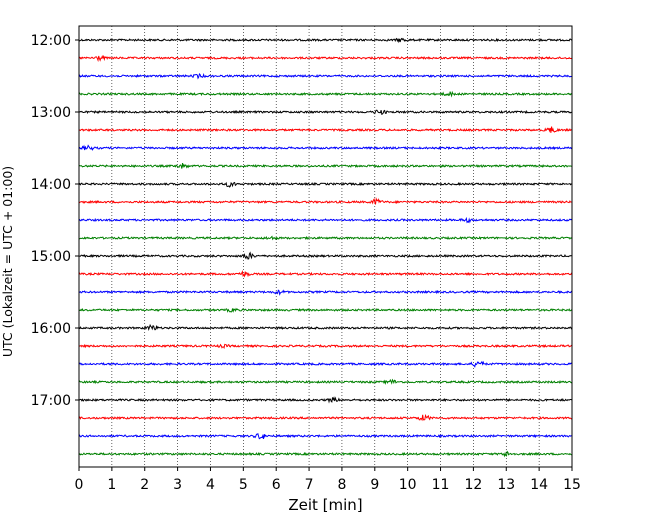 This screenshot has height=520, width=650. What do you see at coordinates (341, 485) in the screenshot?
I see `x-tick-label: 8` at bounding box center [341, 485].